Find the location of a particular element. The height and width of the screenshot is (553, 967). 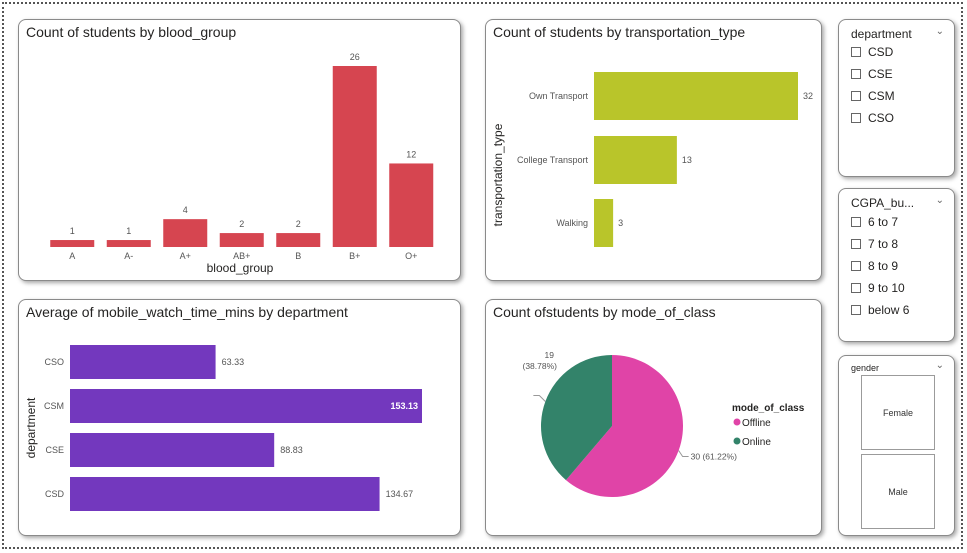

data-label: 153.13 is located at coordinates (404, 406).